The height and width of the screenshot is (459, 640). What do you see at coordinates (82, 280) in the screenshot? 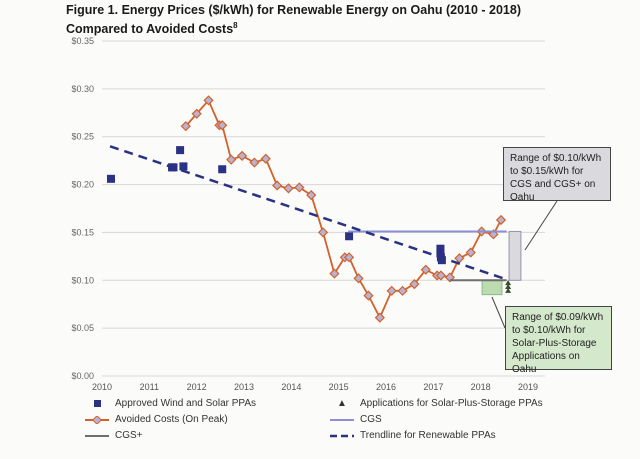
I see `y-tick-label: $0.10` at bounding box center [82, 280].